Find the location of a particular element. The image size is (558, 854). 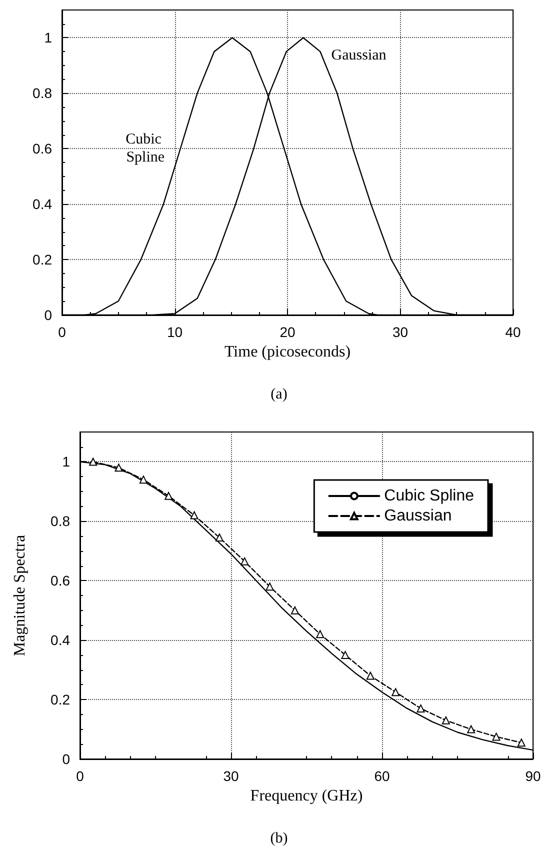

x-tick-label: 60 is located at coordinates (382, 776).